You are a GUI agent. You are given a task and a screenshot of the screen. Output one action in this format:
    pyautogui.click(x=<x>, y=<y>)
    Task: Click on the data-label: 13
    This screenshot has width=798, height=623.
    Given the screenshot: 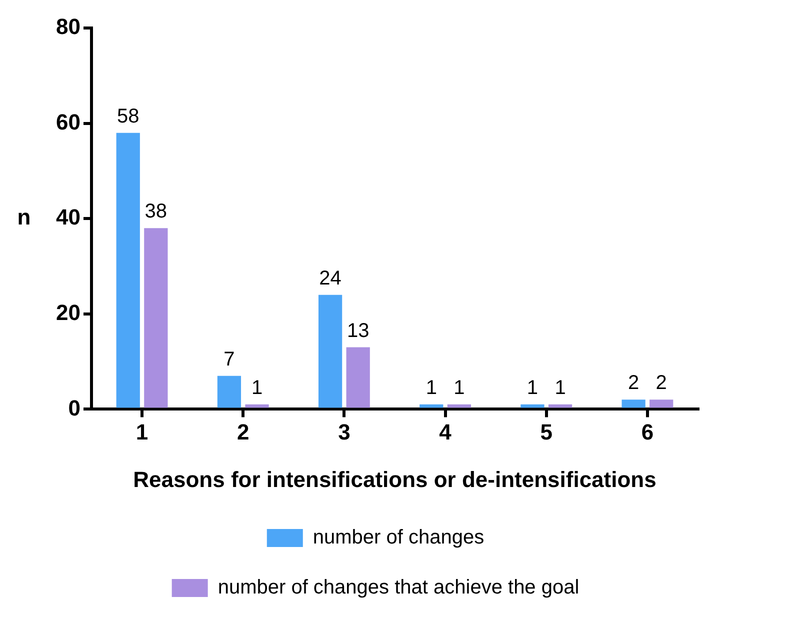 What is the action you would take?
    pyautogui.click(x=358, y=331)
    